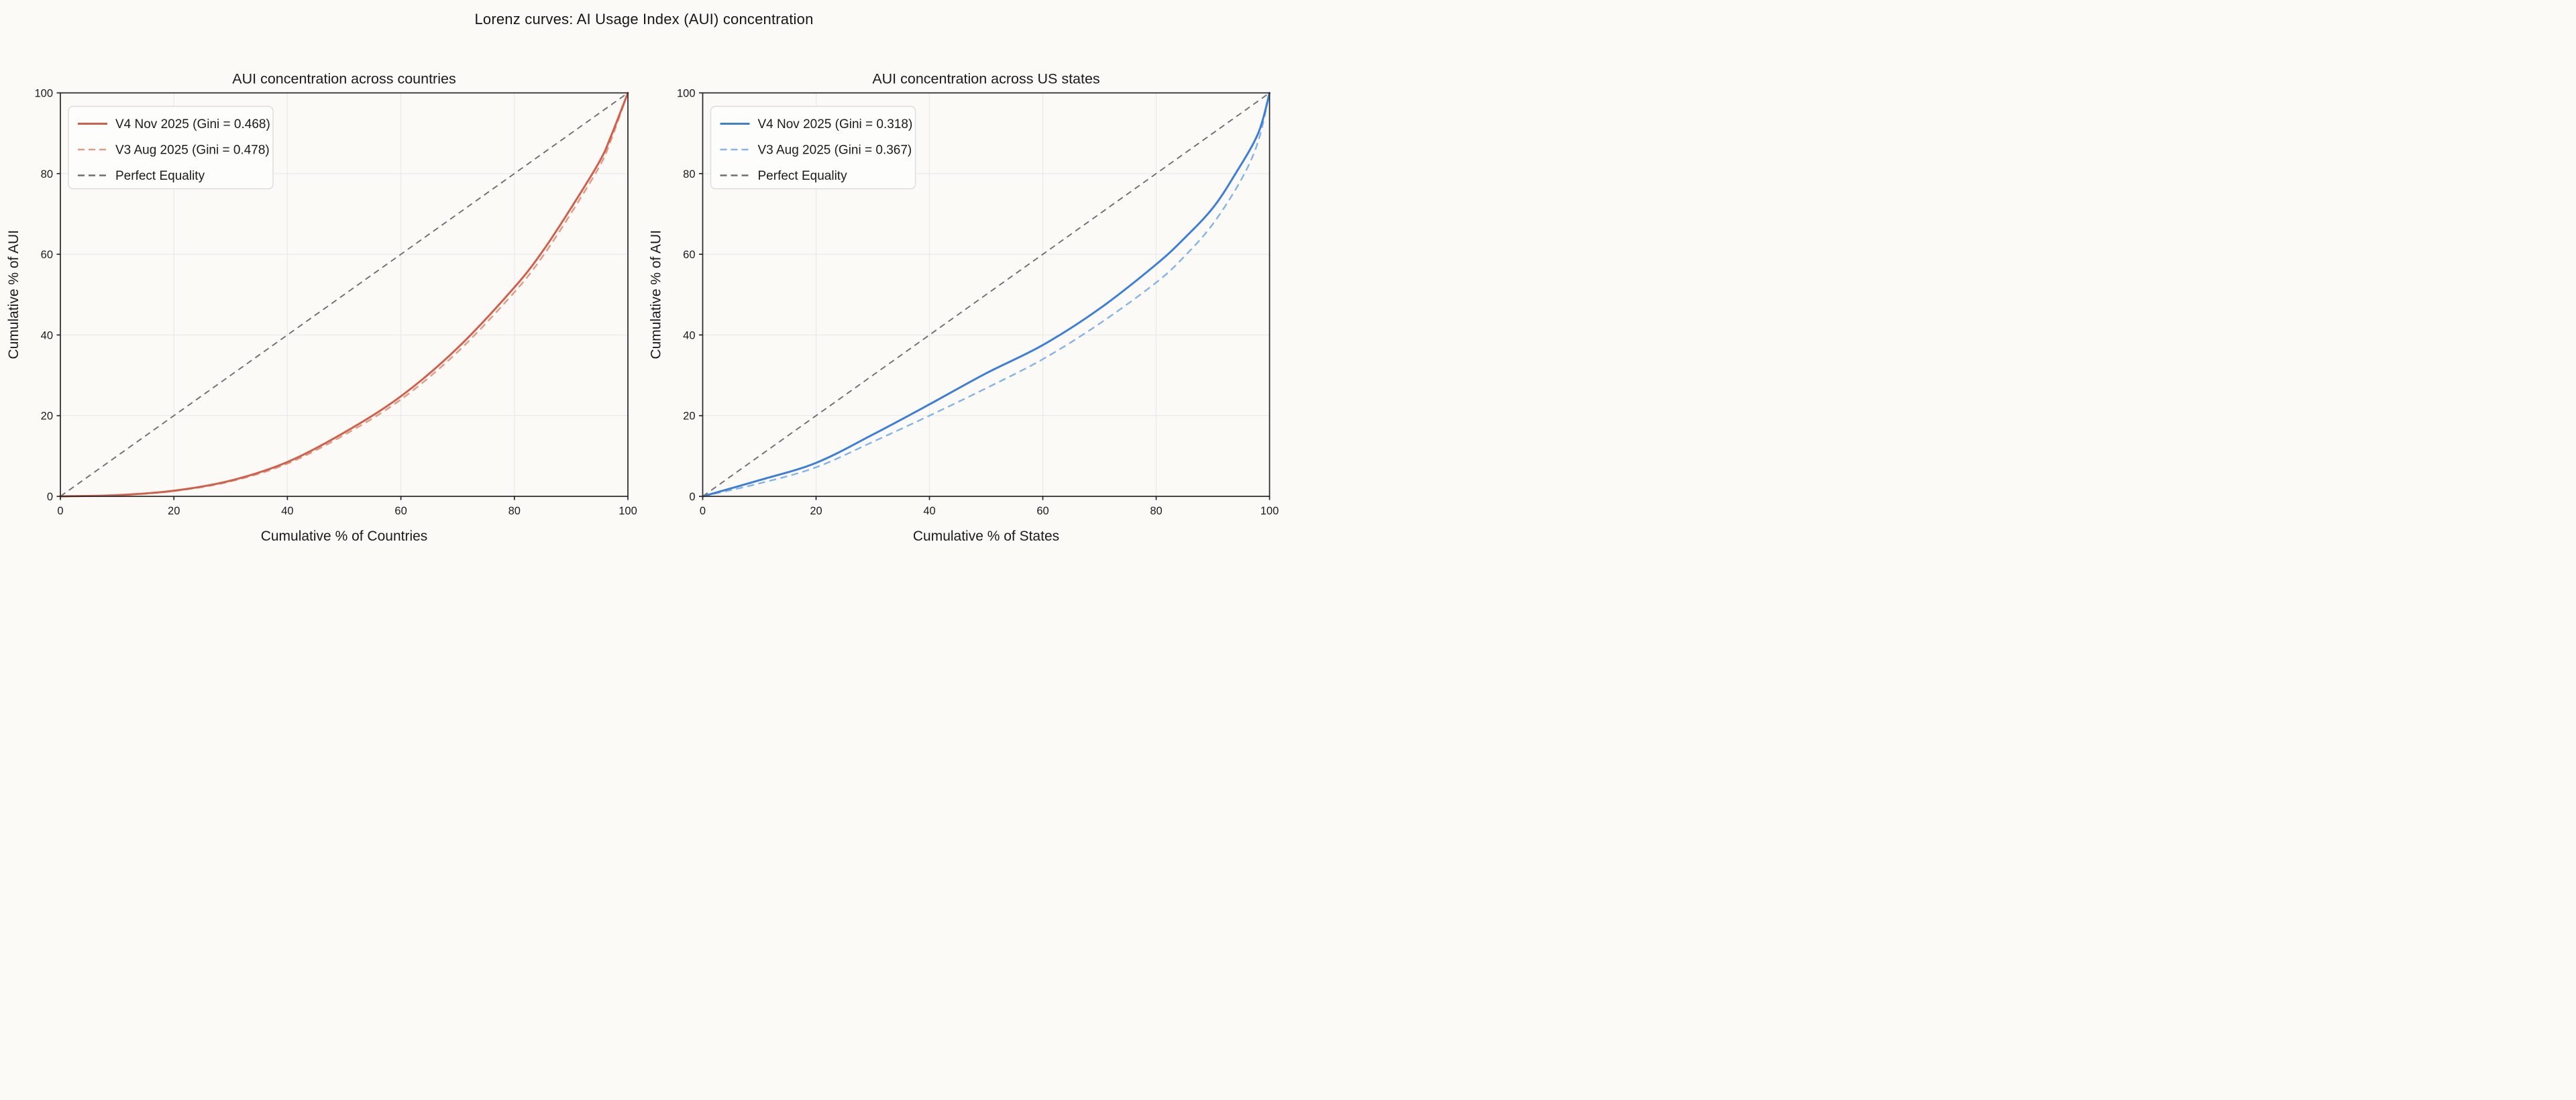  What do you see at coordinates (344, 536) in the screenshot?
I see `x-axis-label: Cumulative % of Countries` at bounding box center [344, 536].